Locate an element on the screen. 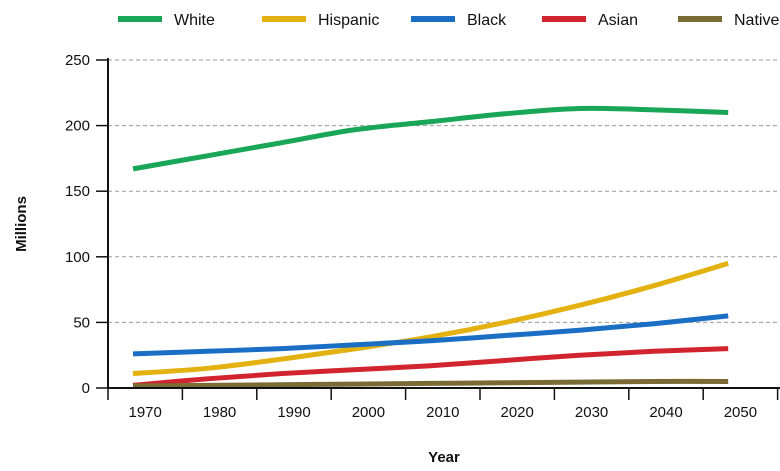 This screenshot has height=471, width=780. legend-label-hispanic: Hispanic is located at coordinates (348, 20).